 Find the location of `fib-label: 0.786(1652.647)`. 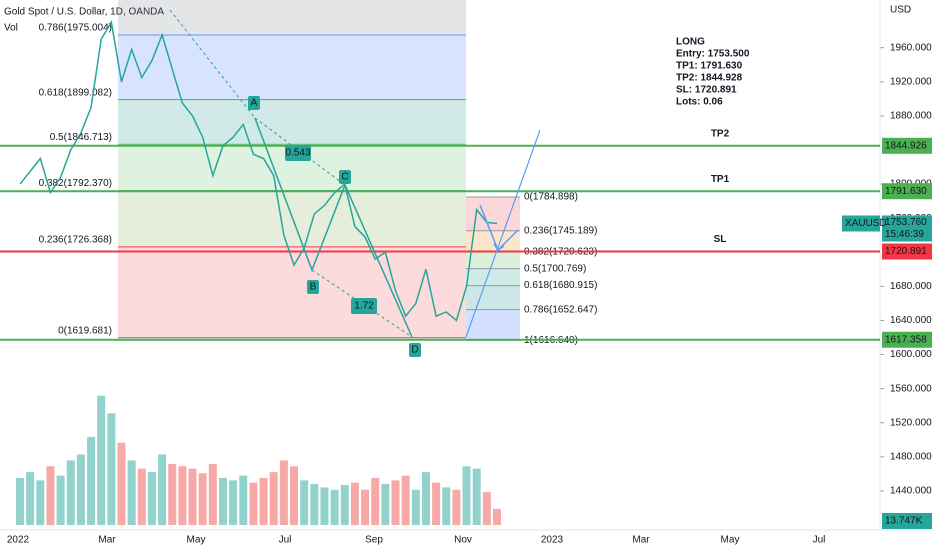

fib-label: 0.786(1652.647) is located at coordinates (560, 309).